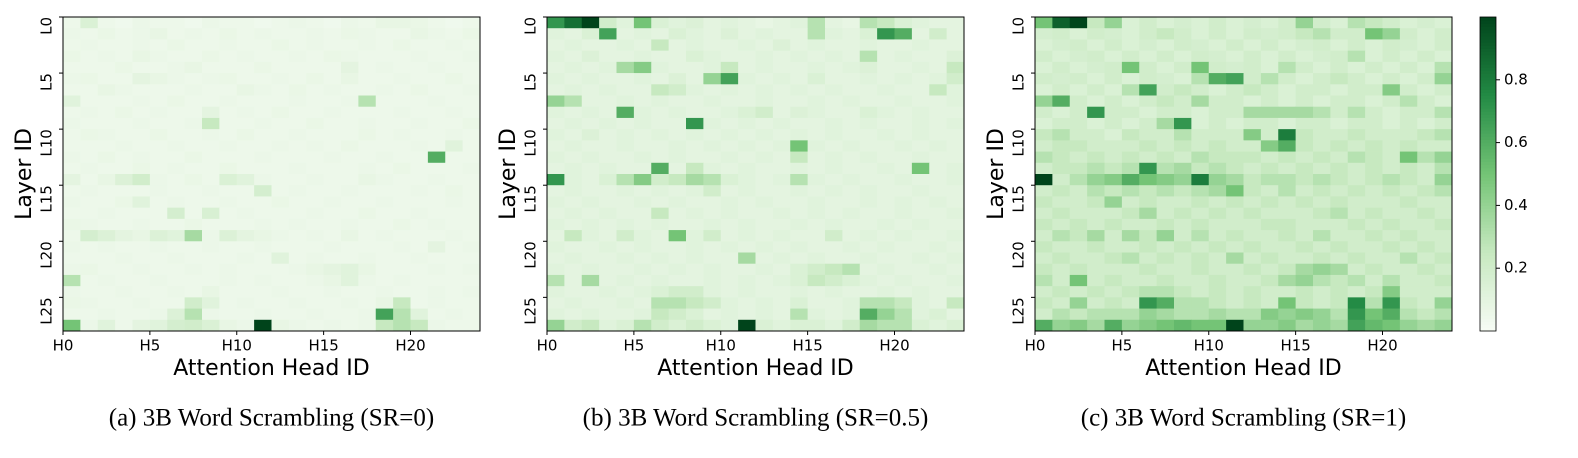 This screenshot has height=458, width=1578. What do you see at coordinates (47, 142) in the screenshot?
I see `y-tick-label: L10` at bounding box center [47, 142].